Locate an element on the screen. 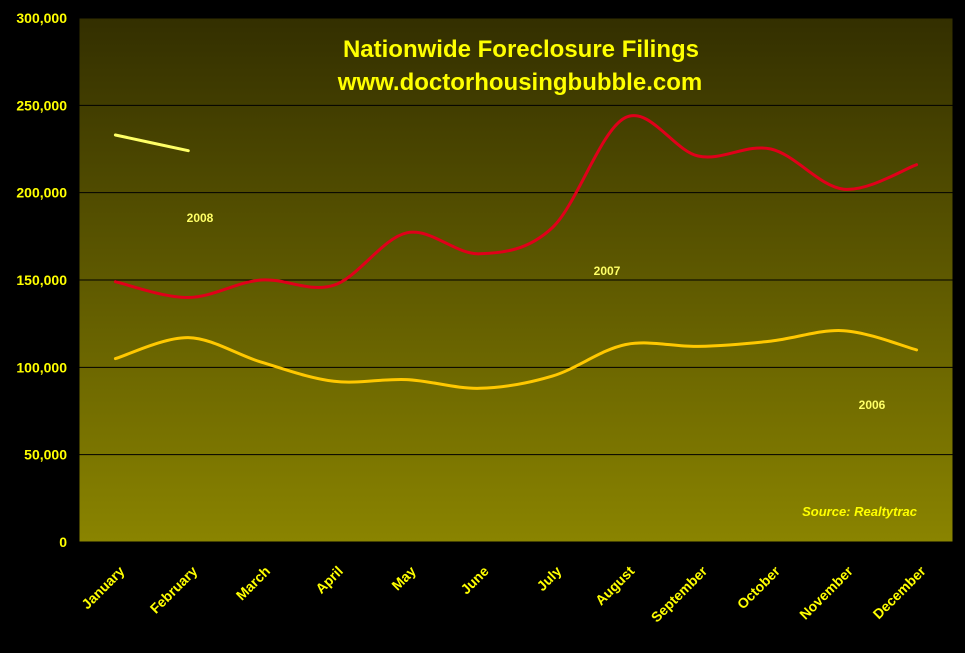 The height and width of the screenshot is (653, 965). x-tick-label: June is located at coordinates (474, 580).